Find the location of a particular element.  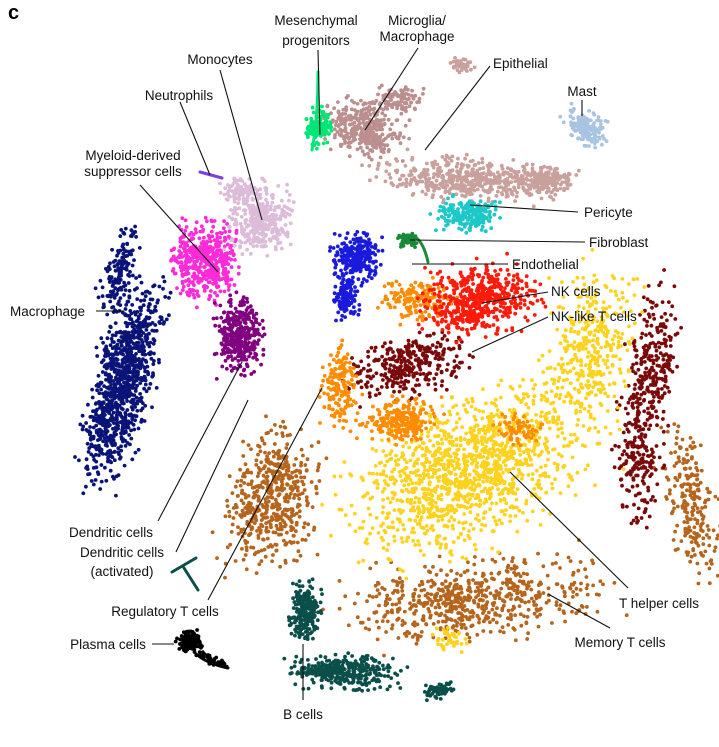

label-microglia-1: Microglia/ is located at coordinates (417, 20).